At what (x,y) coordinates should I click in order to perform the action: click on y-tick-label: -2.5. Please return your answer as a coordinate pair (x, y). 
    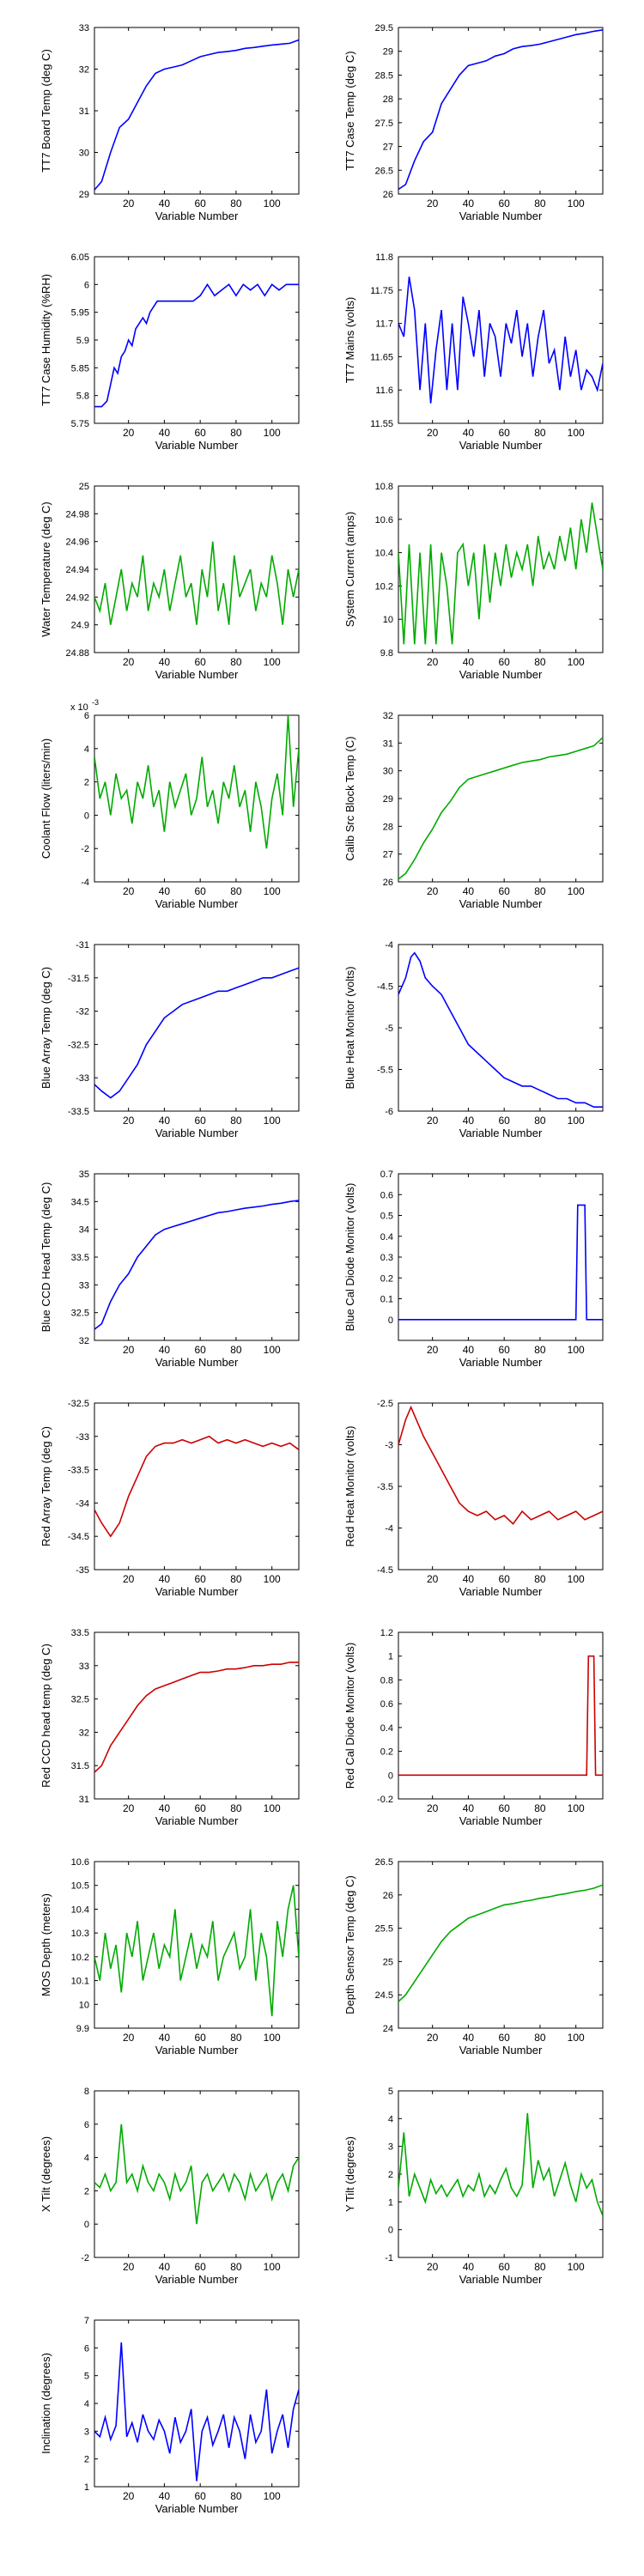
    Looking at the image, I should click on (385, 1404).